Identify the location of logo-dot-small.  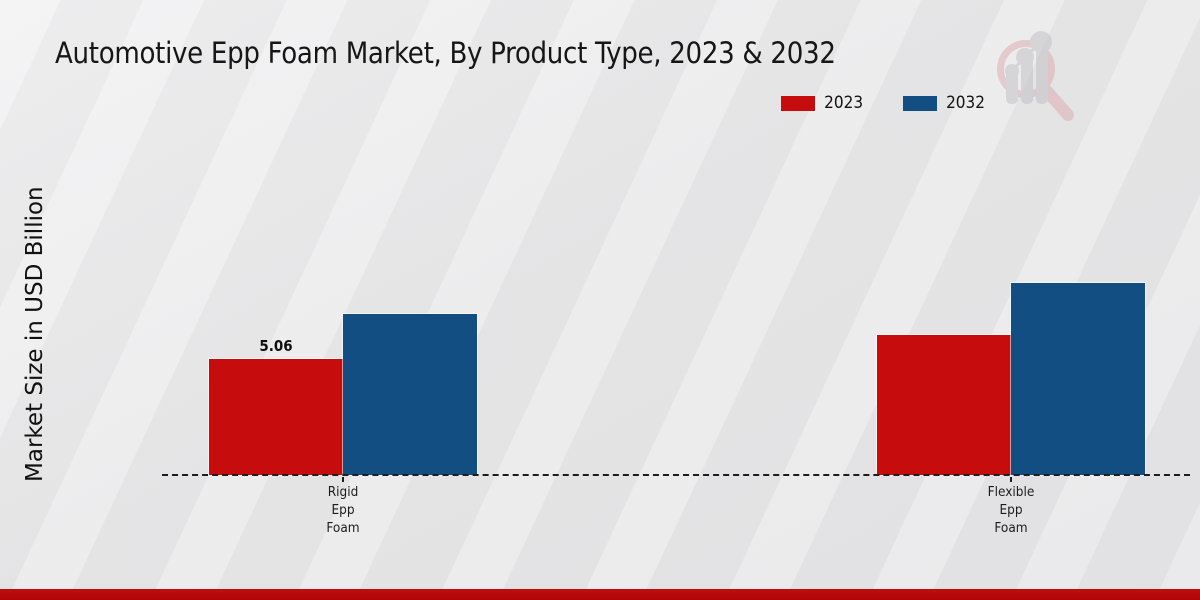
(1012, 71).